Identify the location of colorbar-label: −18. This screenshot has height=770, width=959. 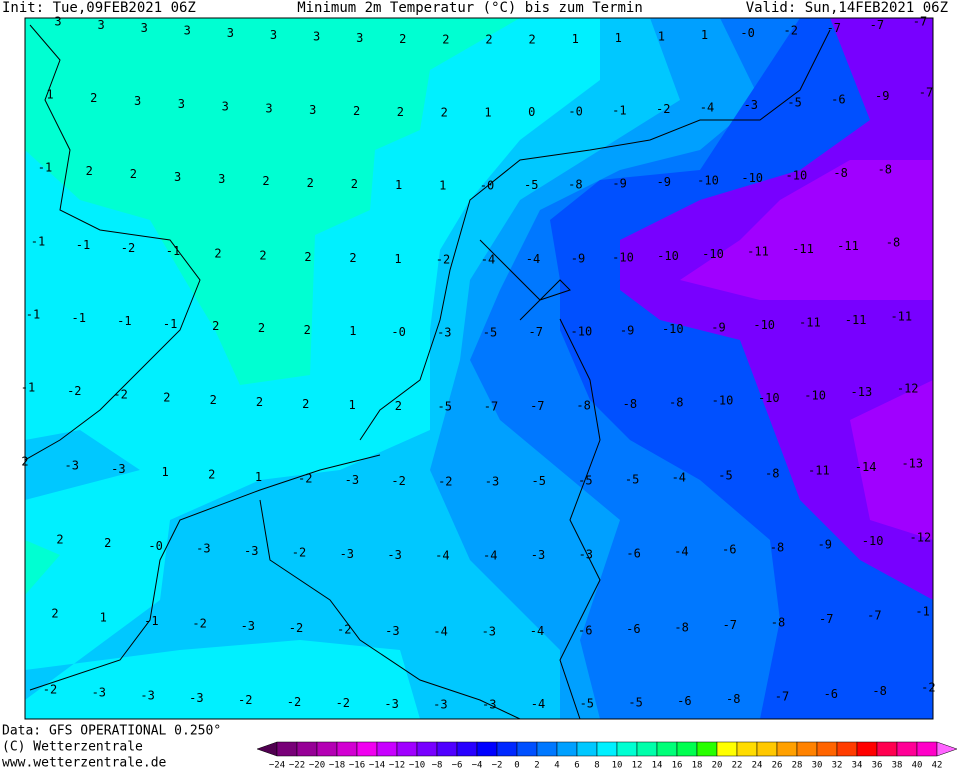
(337, 765).